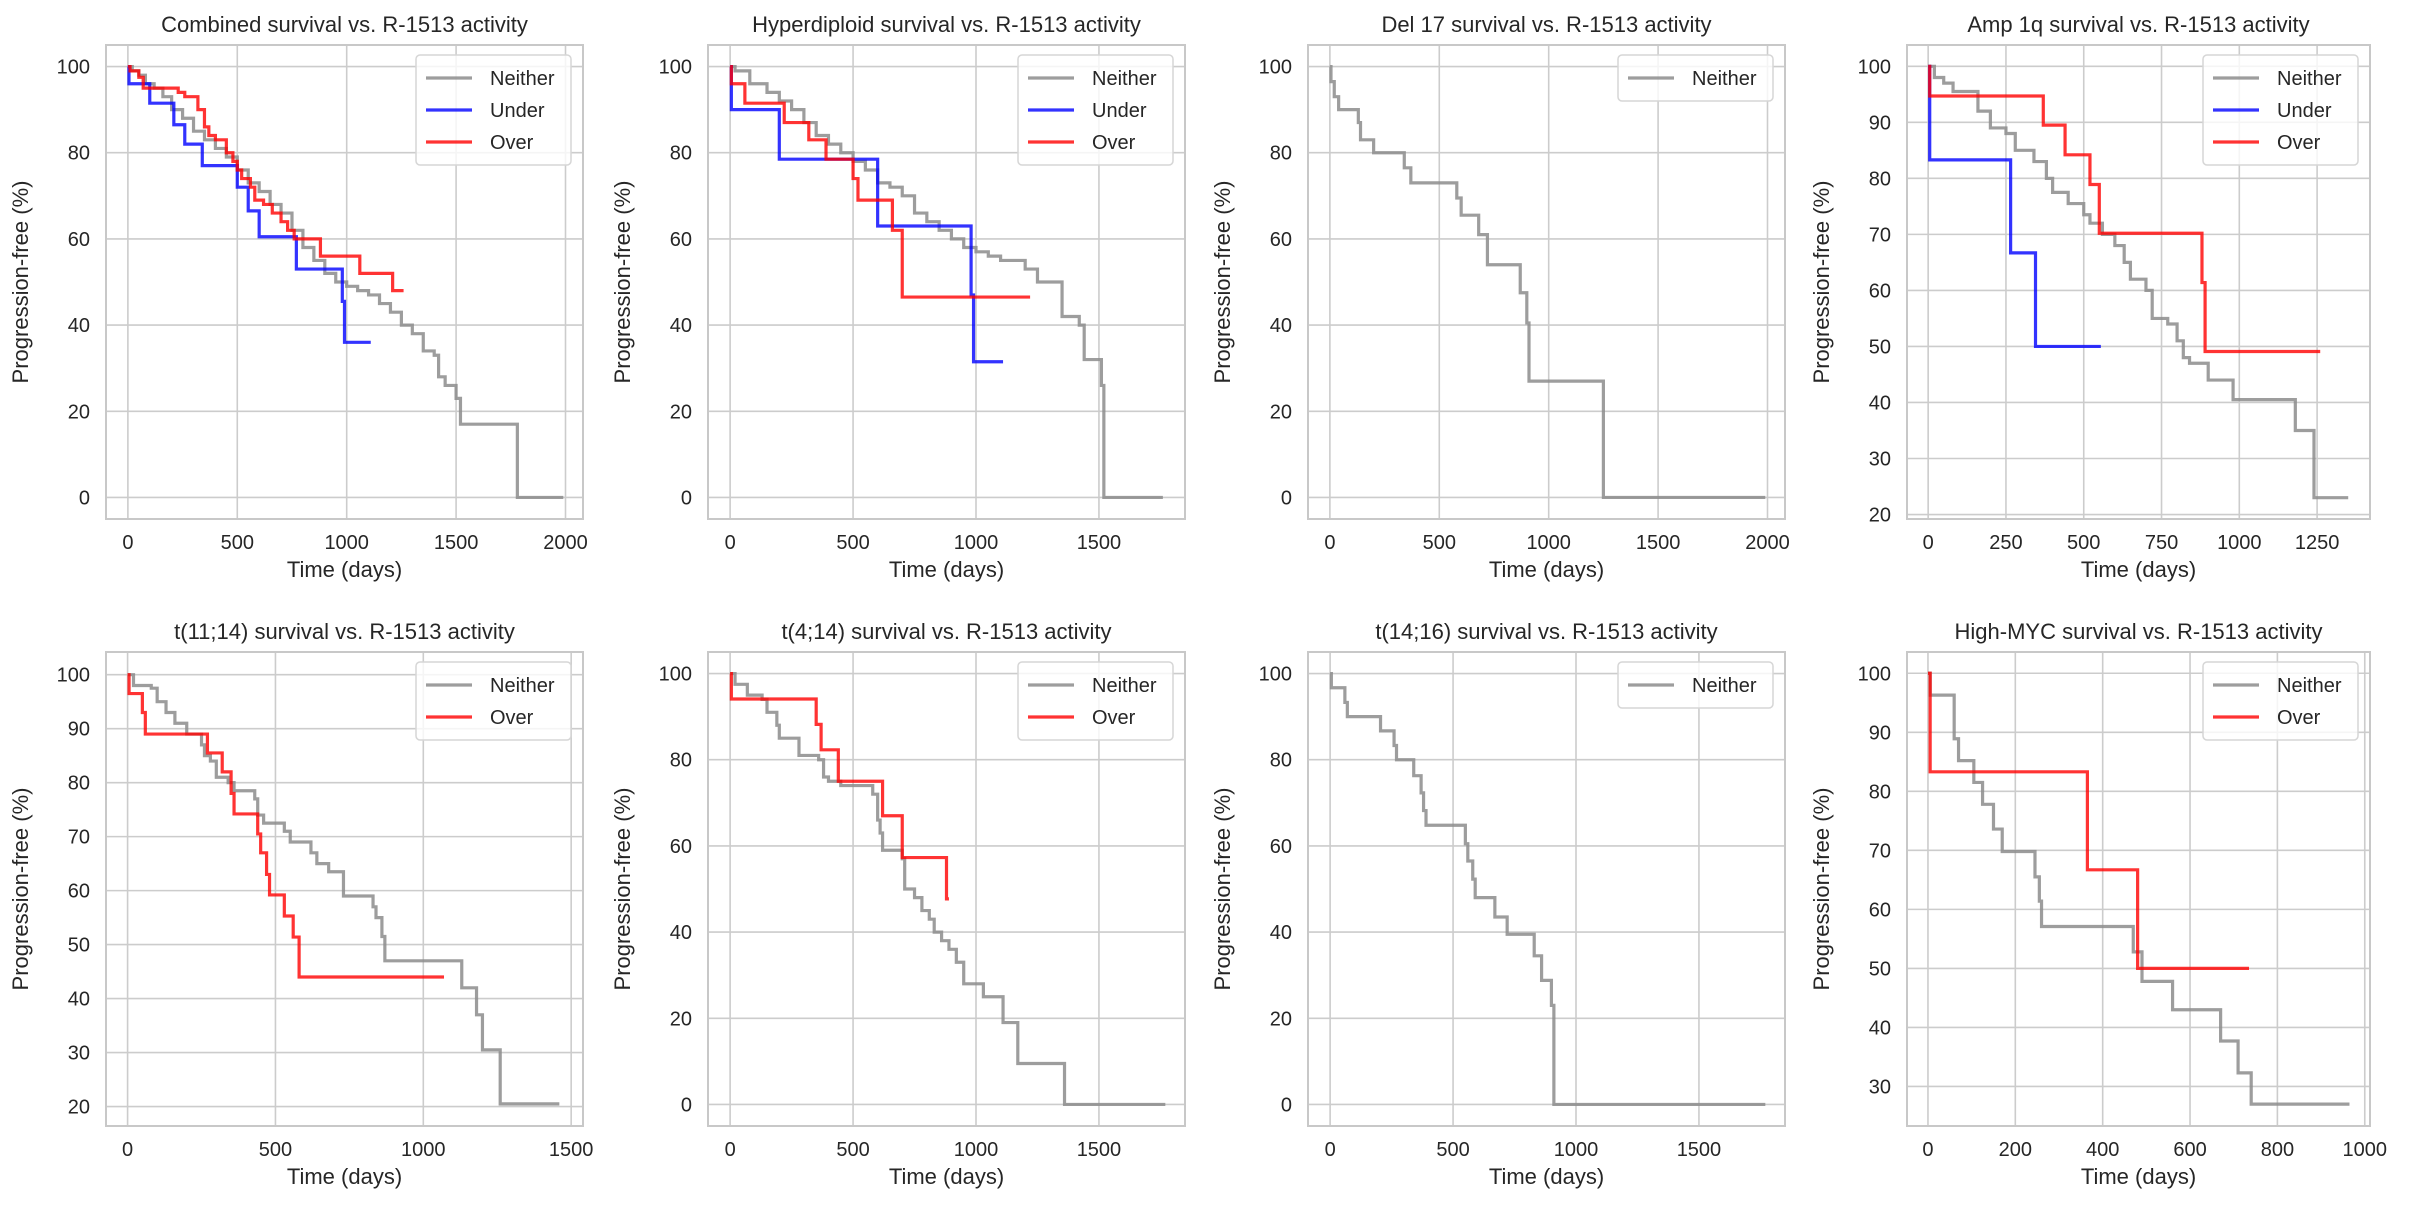  I want to click on x-tick-label: 800, so click(2277, 1150).